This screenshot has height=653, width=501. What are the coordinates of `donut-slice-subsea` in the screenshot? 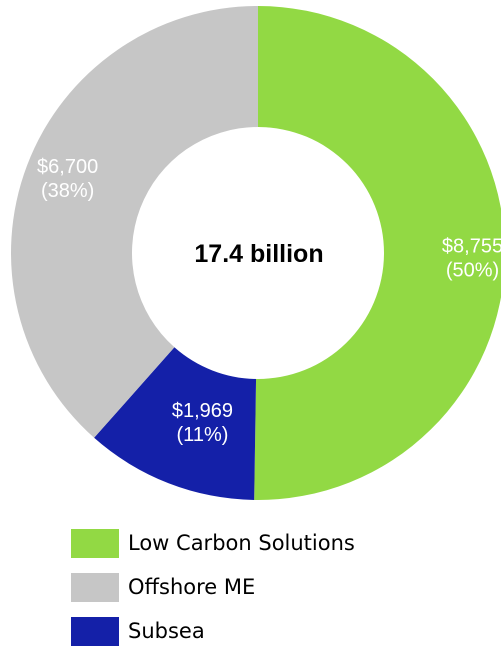 It's located at (175, 423).